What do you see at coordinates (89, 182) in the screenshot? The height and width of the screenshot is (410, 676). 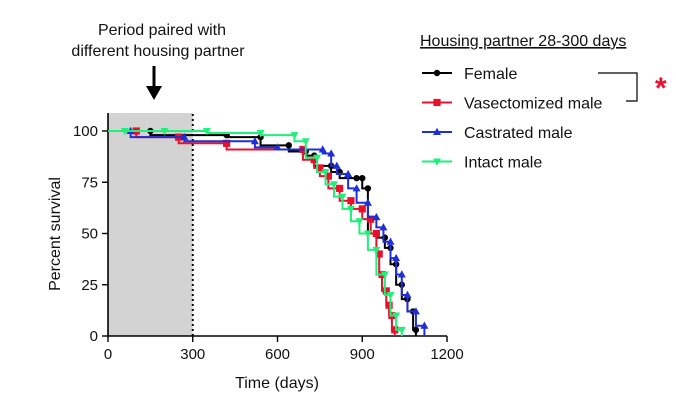 I see `y-tick-label: 75` at bounding box center [89, 182].